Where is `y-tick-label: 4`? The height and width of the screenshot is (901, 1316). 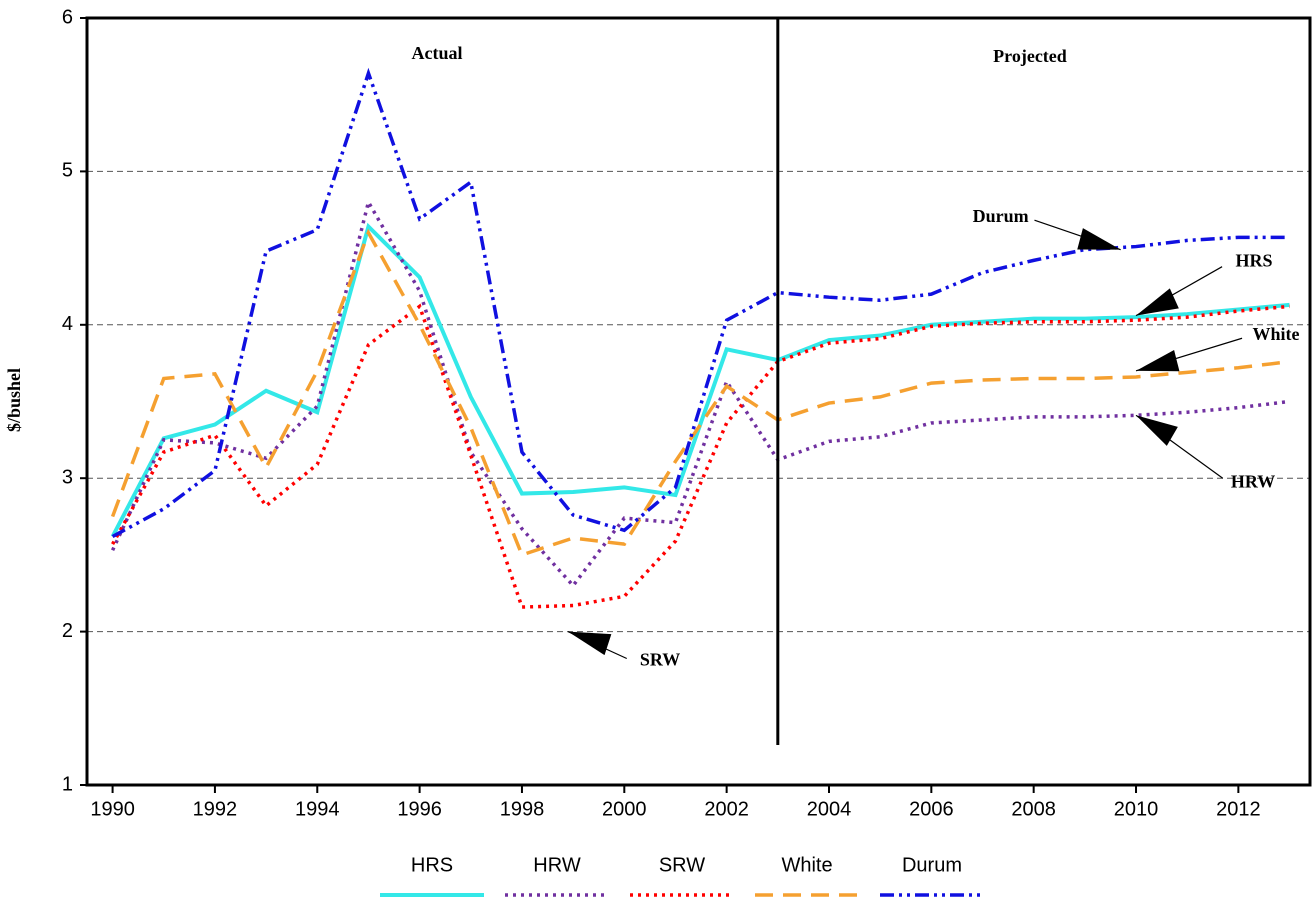
y-tick-label: 4 is located at coordinates (67, 324).